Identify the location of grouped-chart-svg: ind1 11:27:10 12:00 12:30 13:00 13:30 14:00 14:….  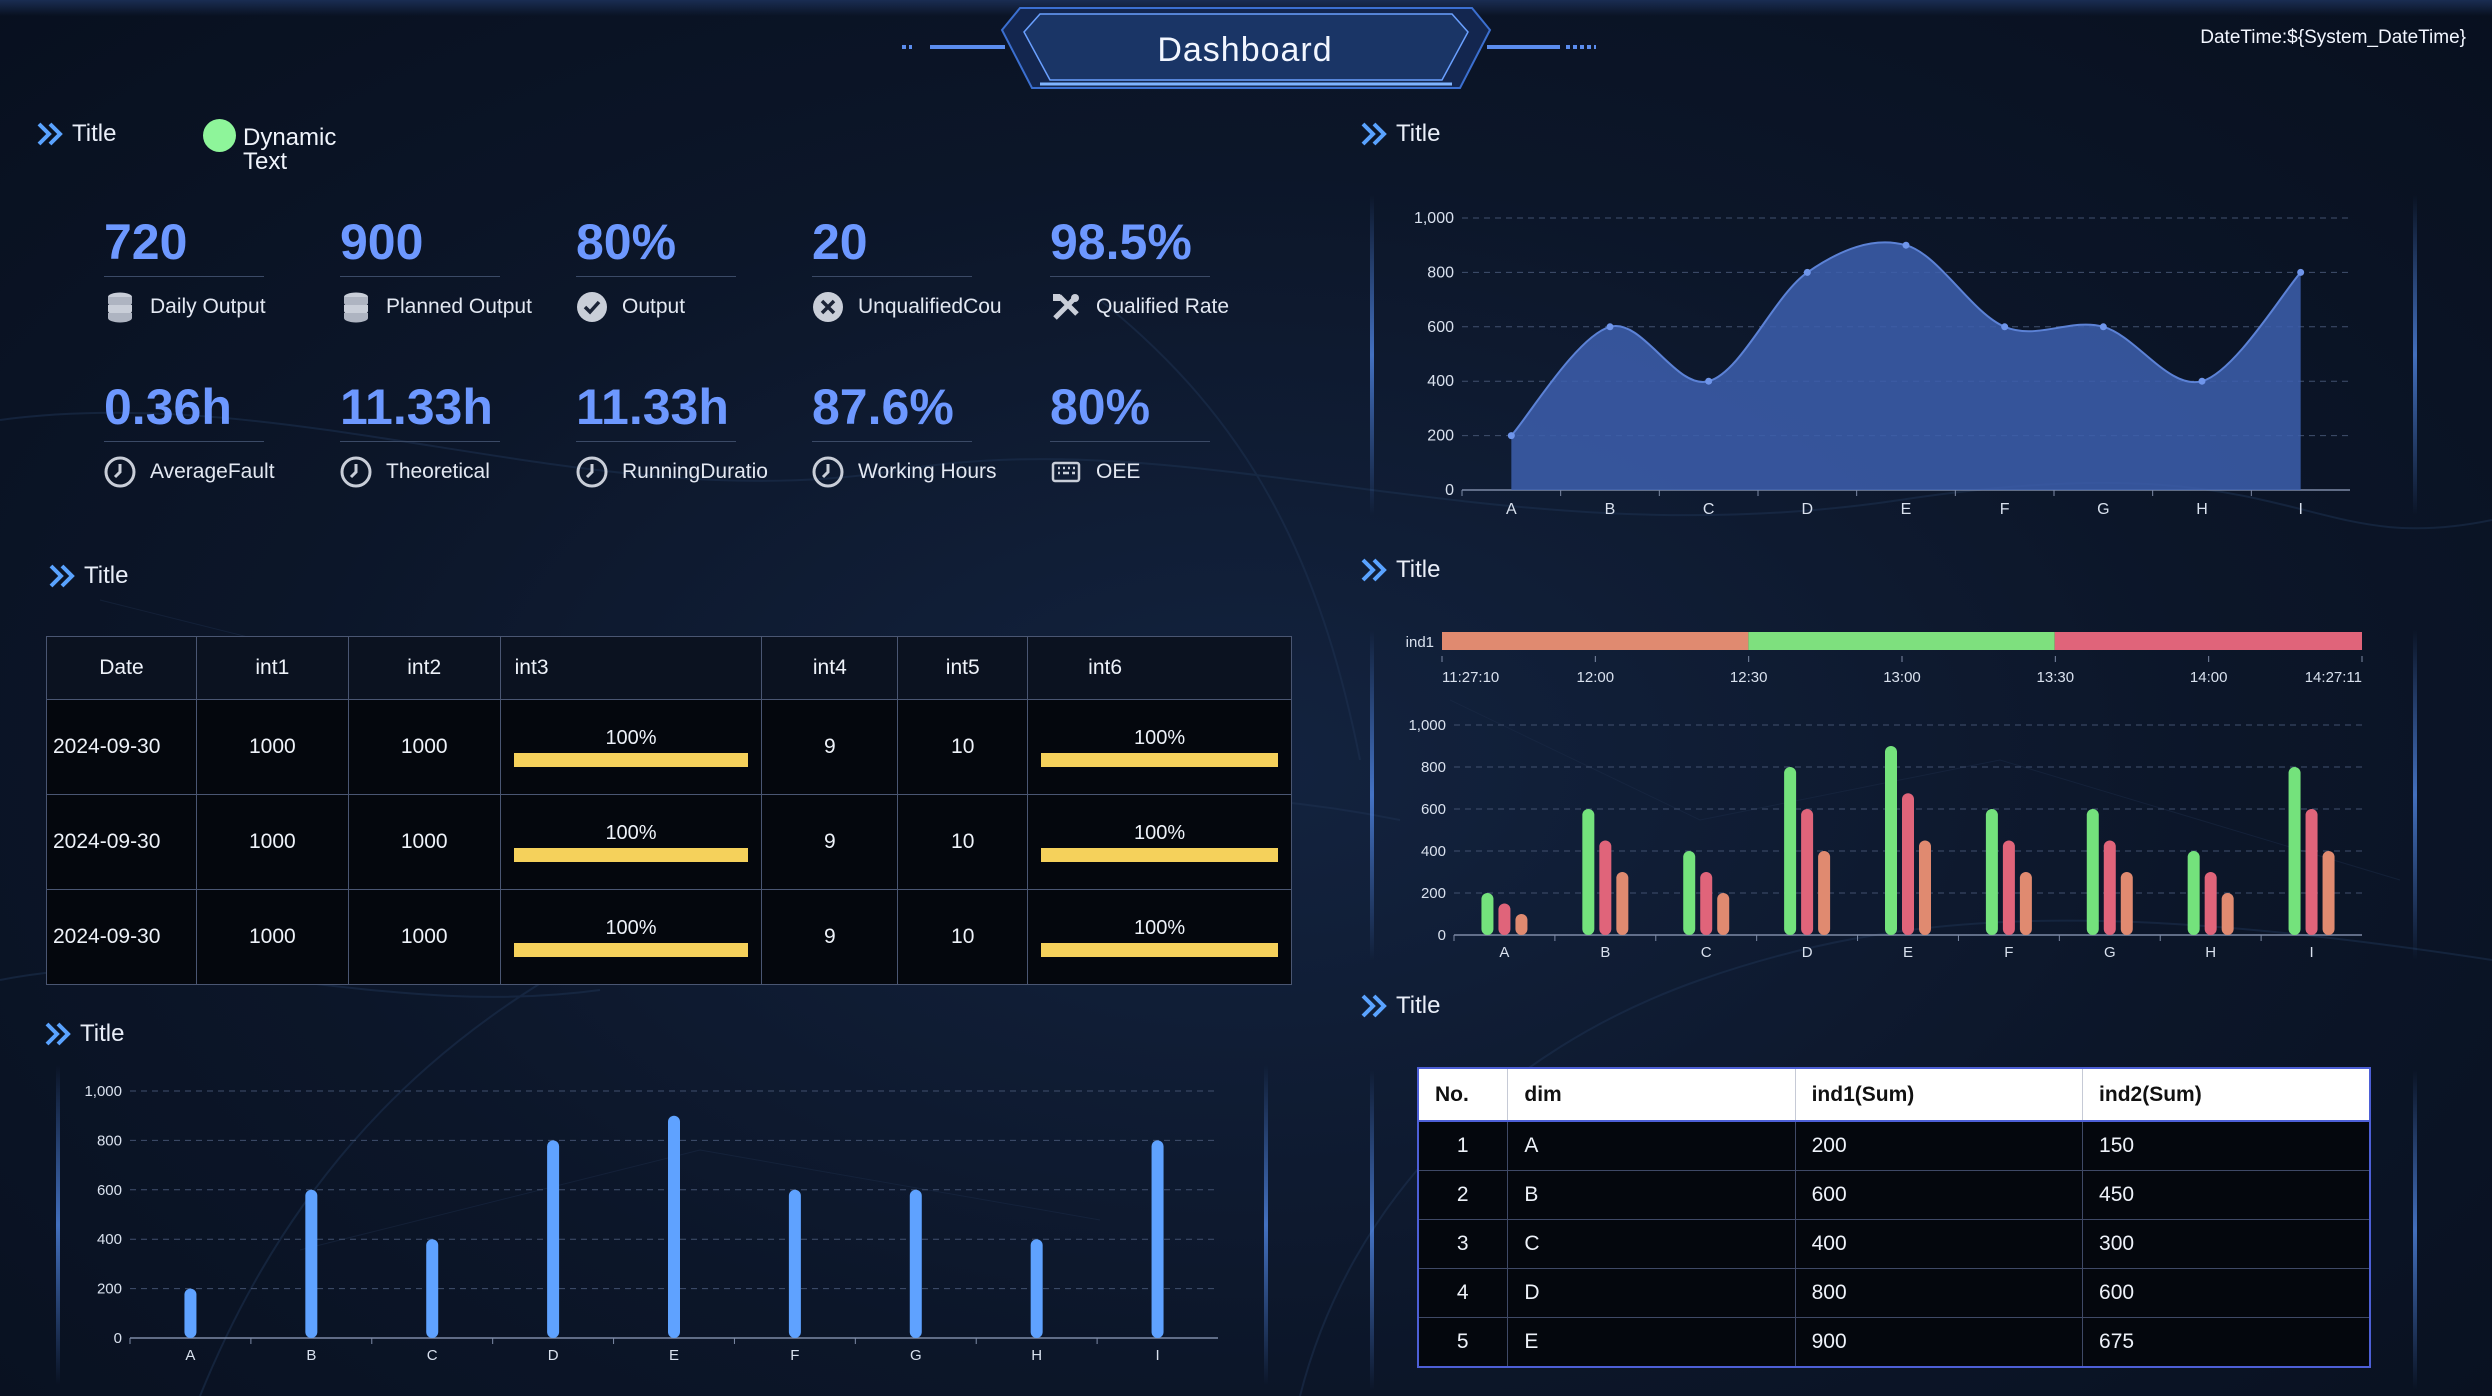
(1884, 796).